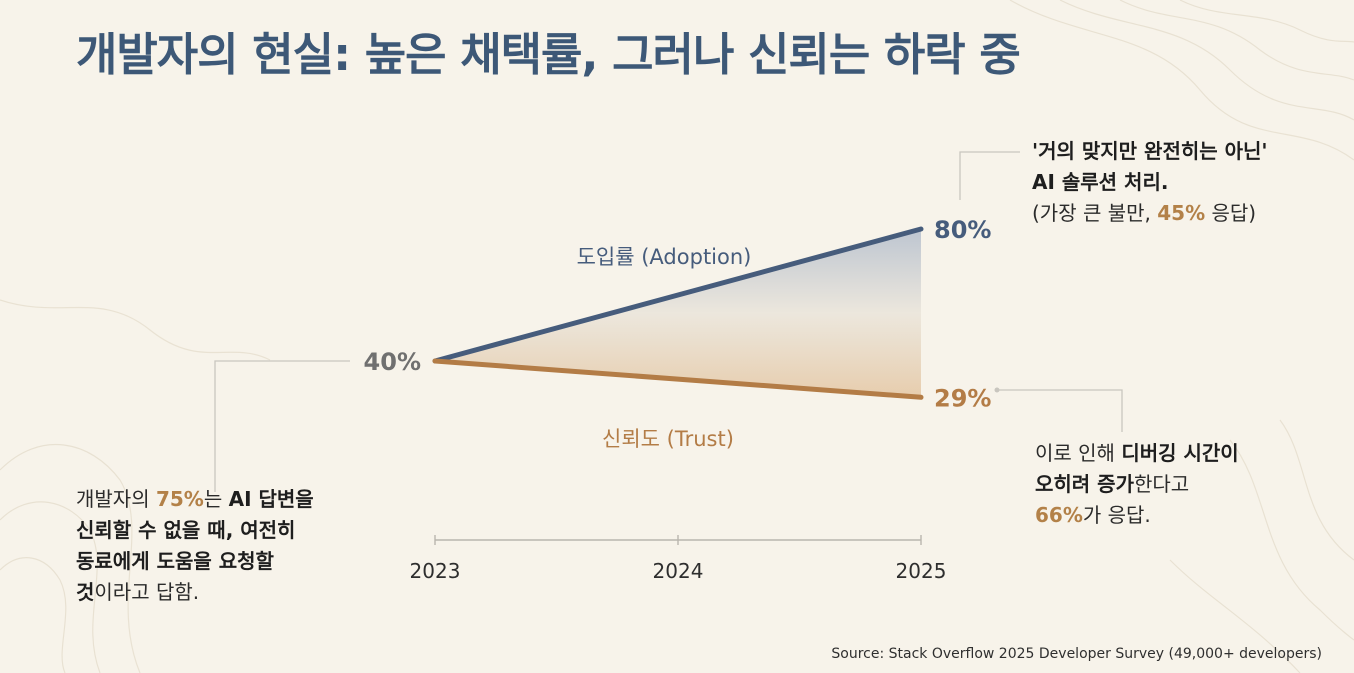 This screenshot has height=673, width=1354. What do you see at coordinates (678, 295) in the screenshot?
I see `adoption-line` at bounding box center [678, 295].